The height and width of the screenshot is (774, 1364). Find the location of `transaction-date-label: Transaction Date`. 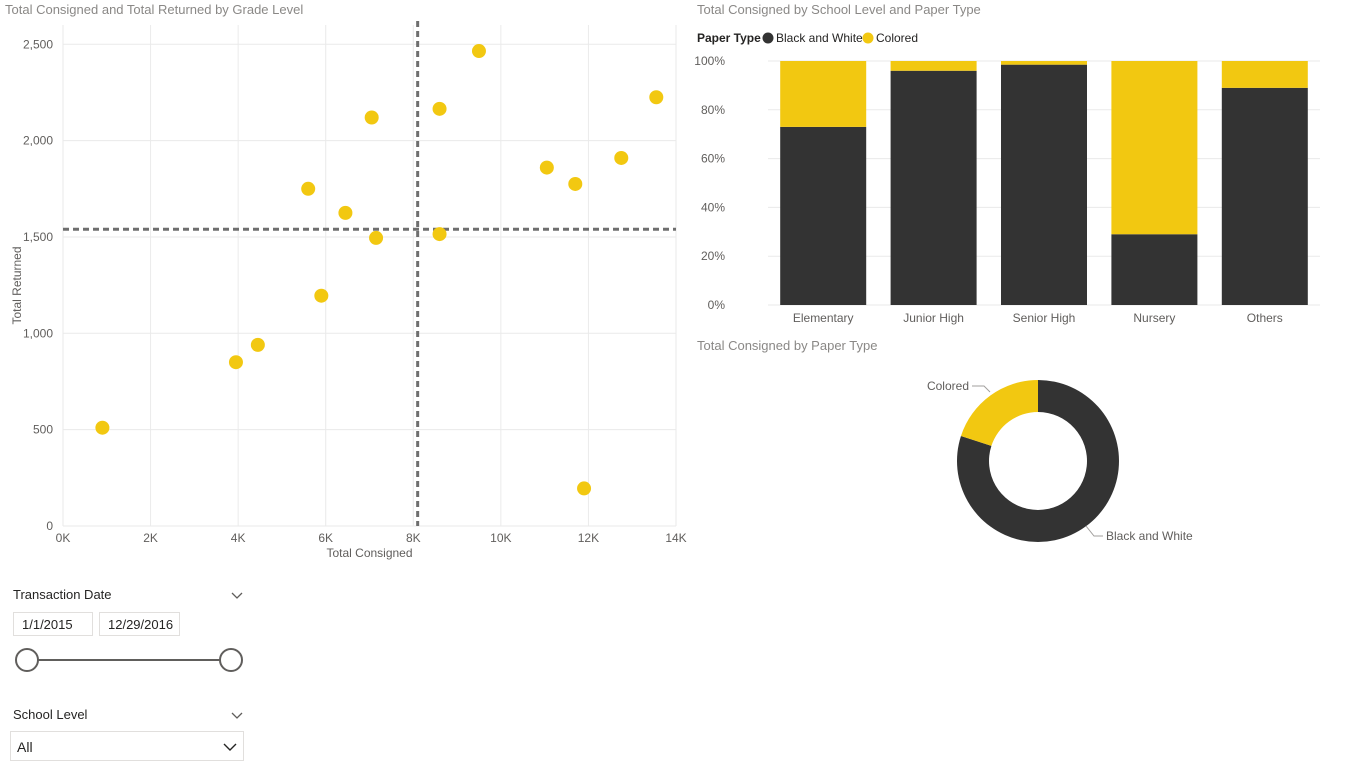

transaction-date-label: Transaction Date is located at coordinates (62, 594).